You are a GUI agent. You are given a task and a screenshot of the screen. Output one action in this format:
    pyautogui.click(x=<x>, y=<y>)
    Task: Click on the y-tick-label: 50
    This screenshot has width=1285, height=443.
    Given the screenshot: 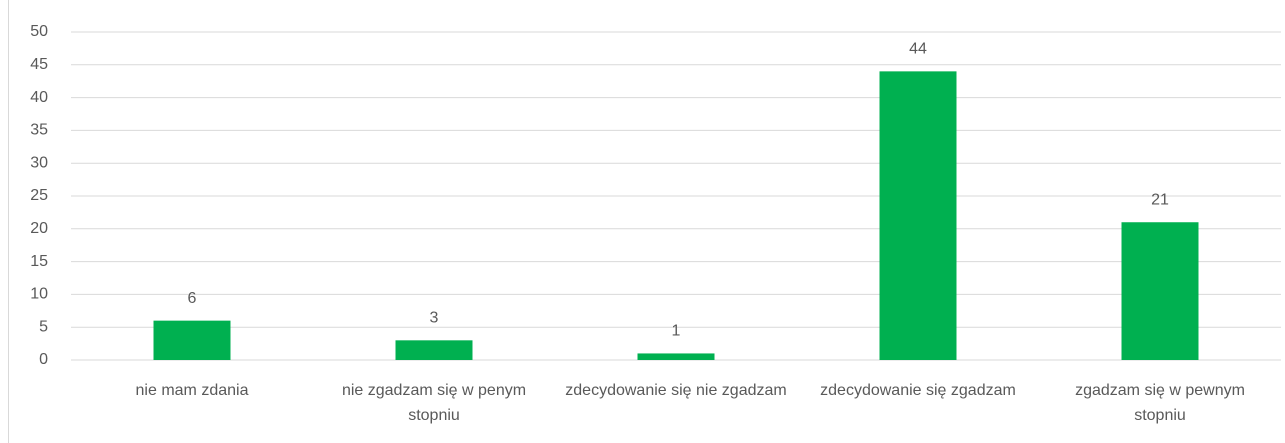 What is the action you would take?
    pyautogui.click(x=39, y=31)
    